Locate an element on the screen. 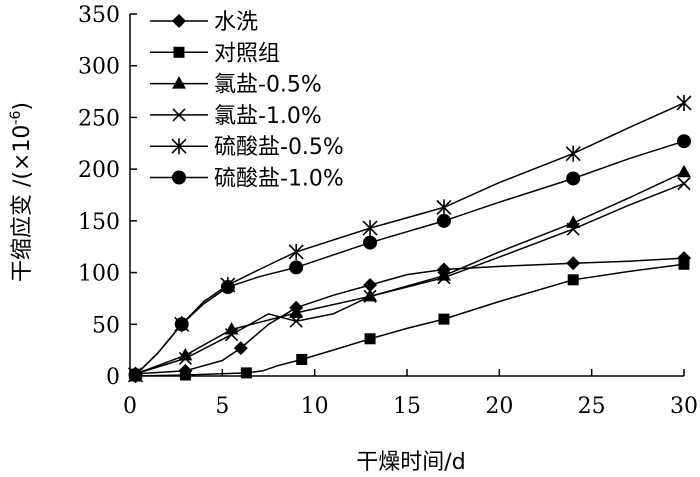 The width and height of the screenshot is (700, 477). legend-entry: 氯盐-0.5% is located at coordinates (236, 85).